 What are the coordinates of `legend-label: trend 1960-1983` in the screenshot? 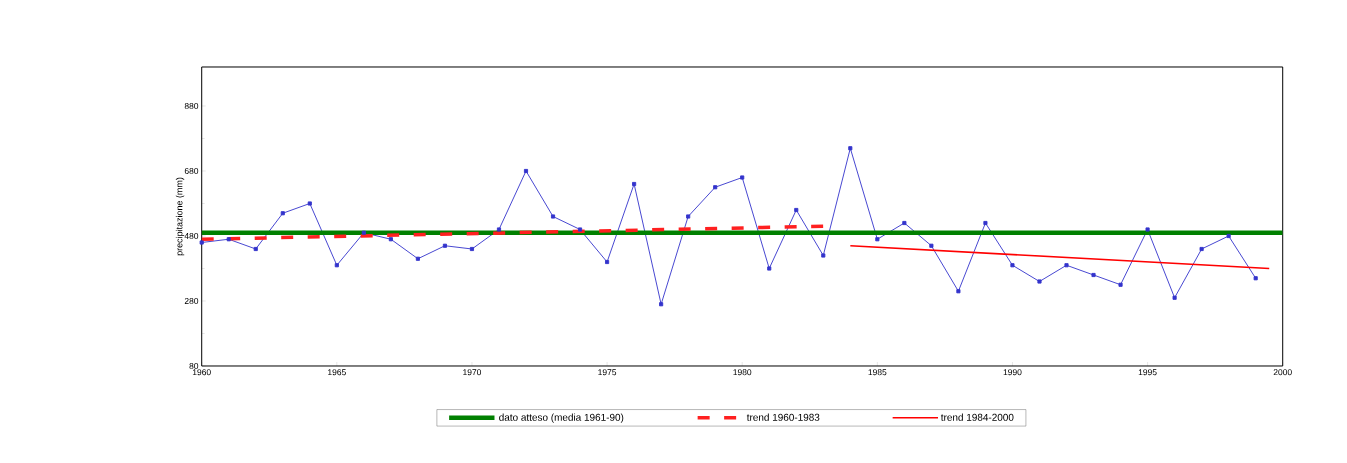 It's located at (783, 417).